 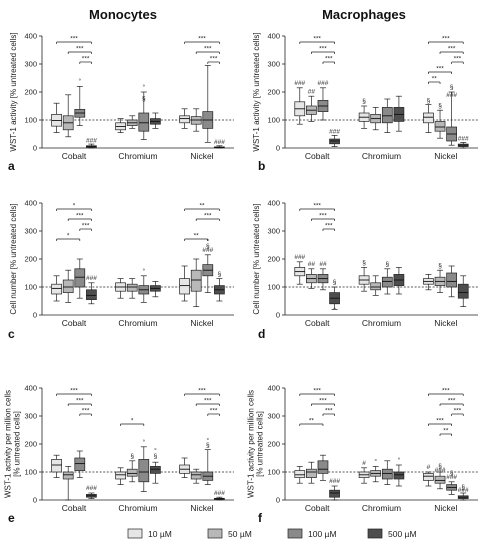 I want to click on significance-bracket: *, so click(x=132, y=422).